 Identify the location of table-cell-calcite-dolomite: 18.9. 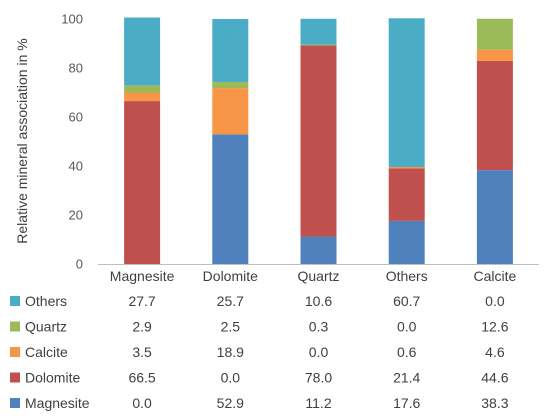
(230, 352).